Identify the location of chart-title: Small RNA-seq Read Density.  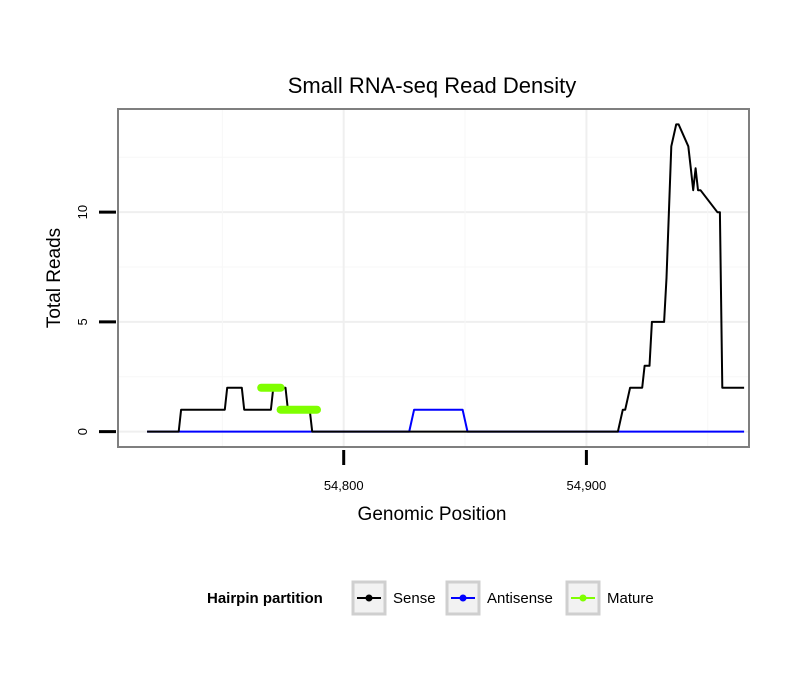
(432, 85).